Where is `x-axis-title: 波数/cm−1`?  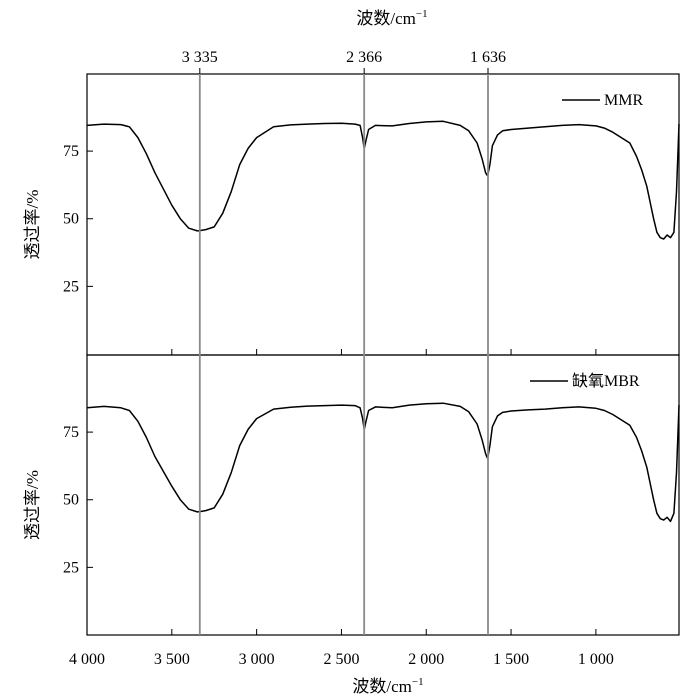
x-axis-title: 波数/cm−1 is located at coordinates (387, 686).